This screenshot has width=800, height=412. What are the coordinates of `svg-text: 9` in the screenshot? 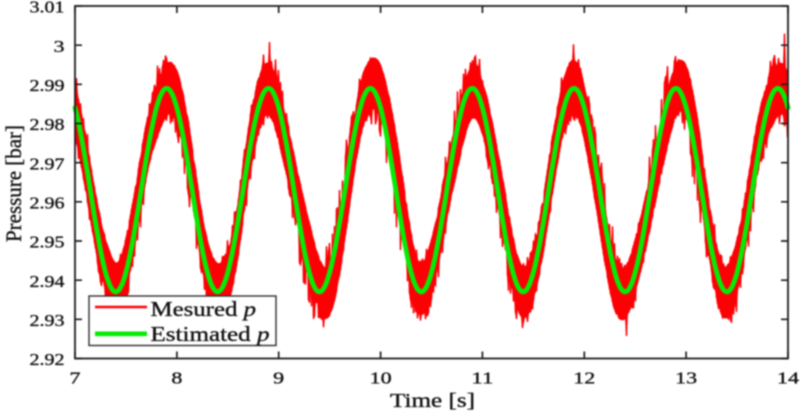 It's located at (278, 378).